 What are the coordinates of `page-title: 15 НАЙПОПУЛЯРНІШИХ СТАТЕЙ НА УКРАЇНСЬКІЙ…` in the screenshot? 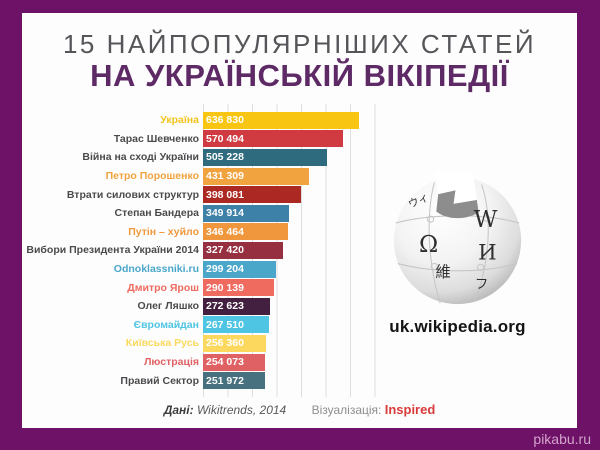 It's located at (299, 61).